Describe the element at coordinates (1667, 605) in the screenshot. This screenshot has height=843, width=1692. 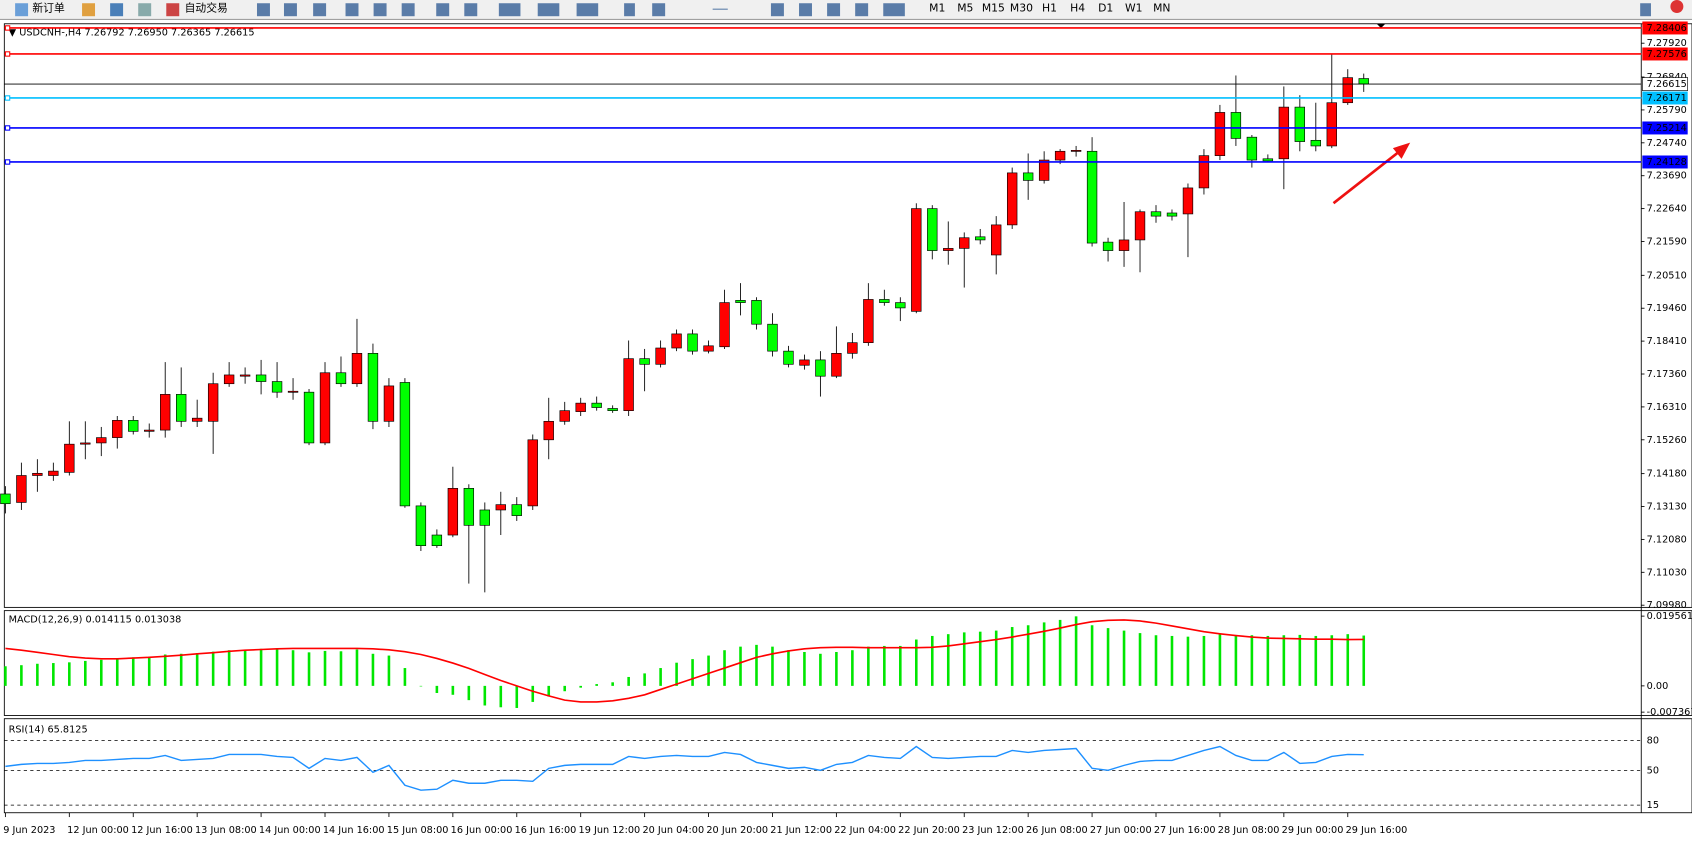
I see `y-tick-label: 7.09980` at that location.